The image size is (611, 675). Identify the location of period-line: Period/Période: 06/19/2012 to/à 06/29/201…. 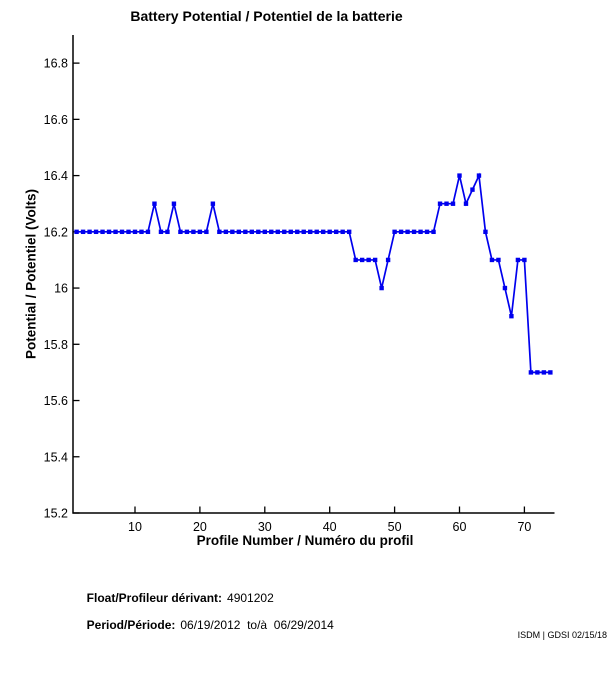
(207, 618).